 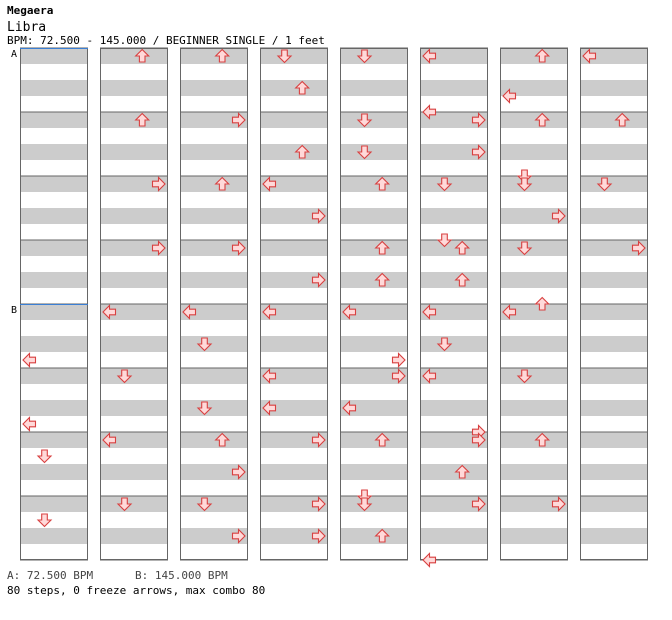 What do you see at coordinates (30, 10) in the screenshot?
I see `song-artist: Megaera` at bounding box center [30, 10].